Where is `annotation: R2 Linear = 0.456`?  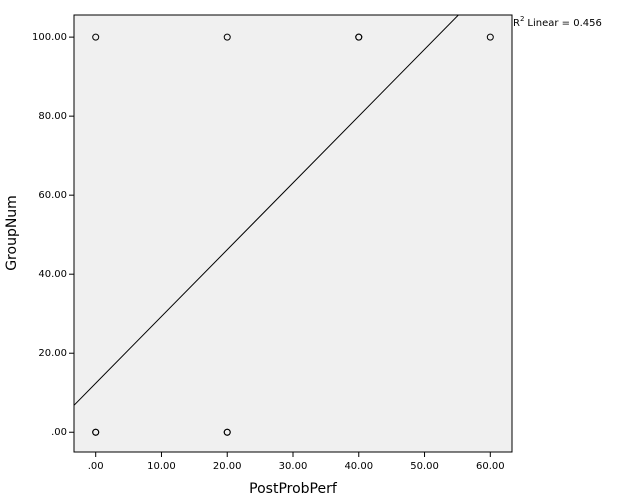 annotation: R2 Linear = 0.456 is located at coordinates (557, 22).